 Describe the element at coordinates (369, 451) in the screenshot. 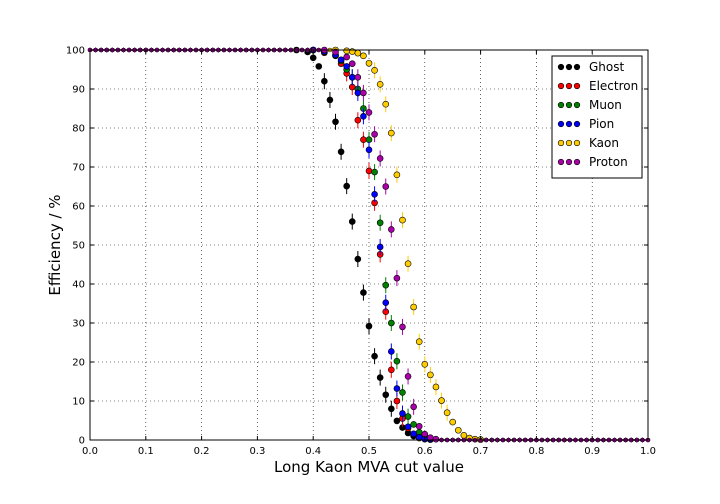

I see `x-tick-label: 0.5` at that location.